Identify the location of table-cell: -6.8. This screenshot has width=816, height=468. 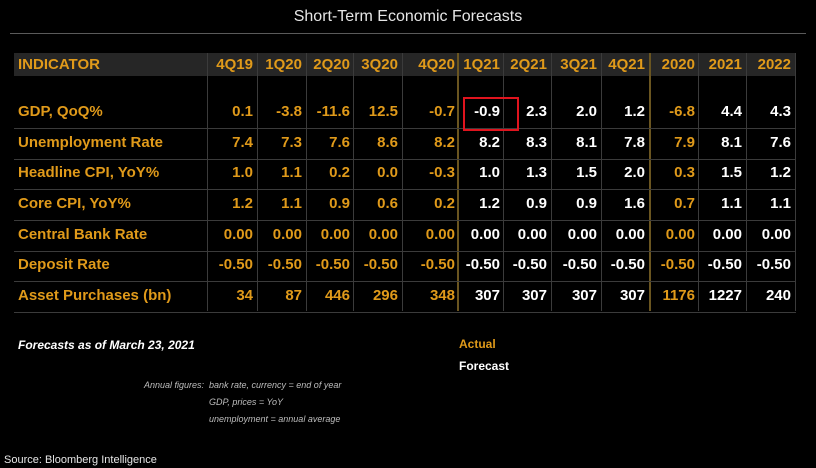
(682, 111).